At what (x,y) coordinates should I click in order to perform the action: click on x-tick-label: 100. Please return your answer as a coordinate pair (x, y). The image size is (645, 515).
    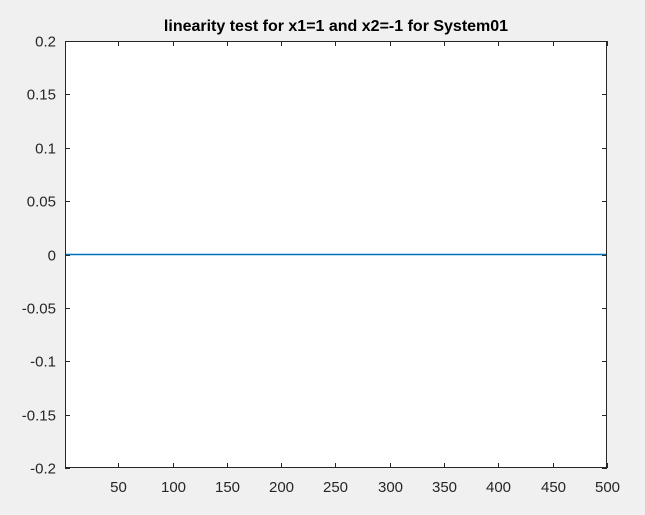
    Looking at the image, I should click on (173, 487).